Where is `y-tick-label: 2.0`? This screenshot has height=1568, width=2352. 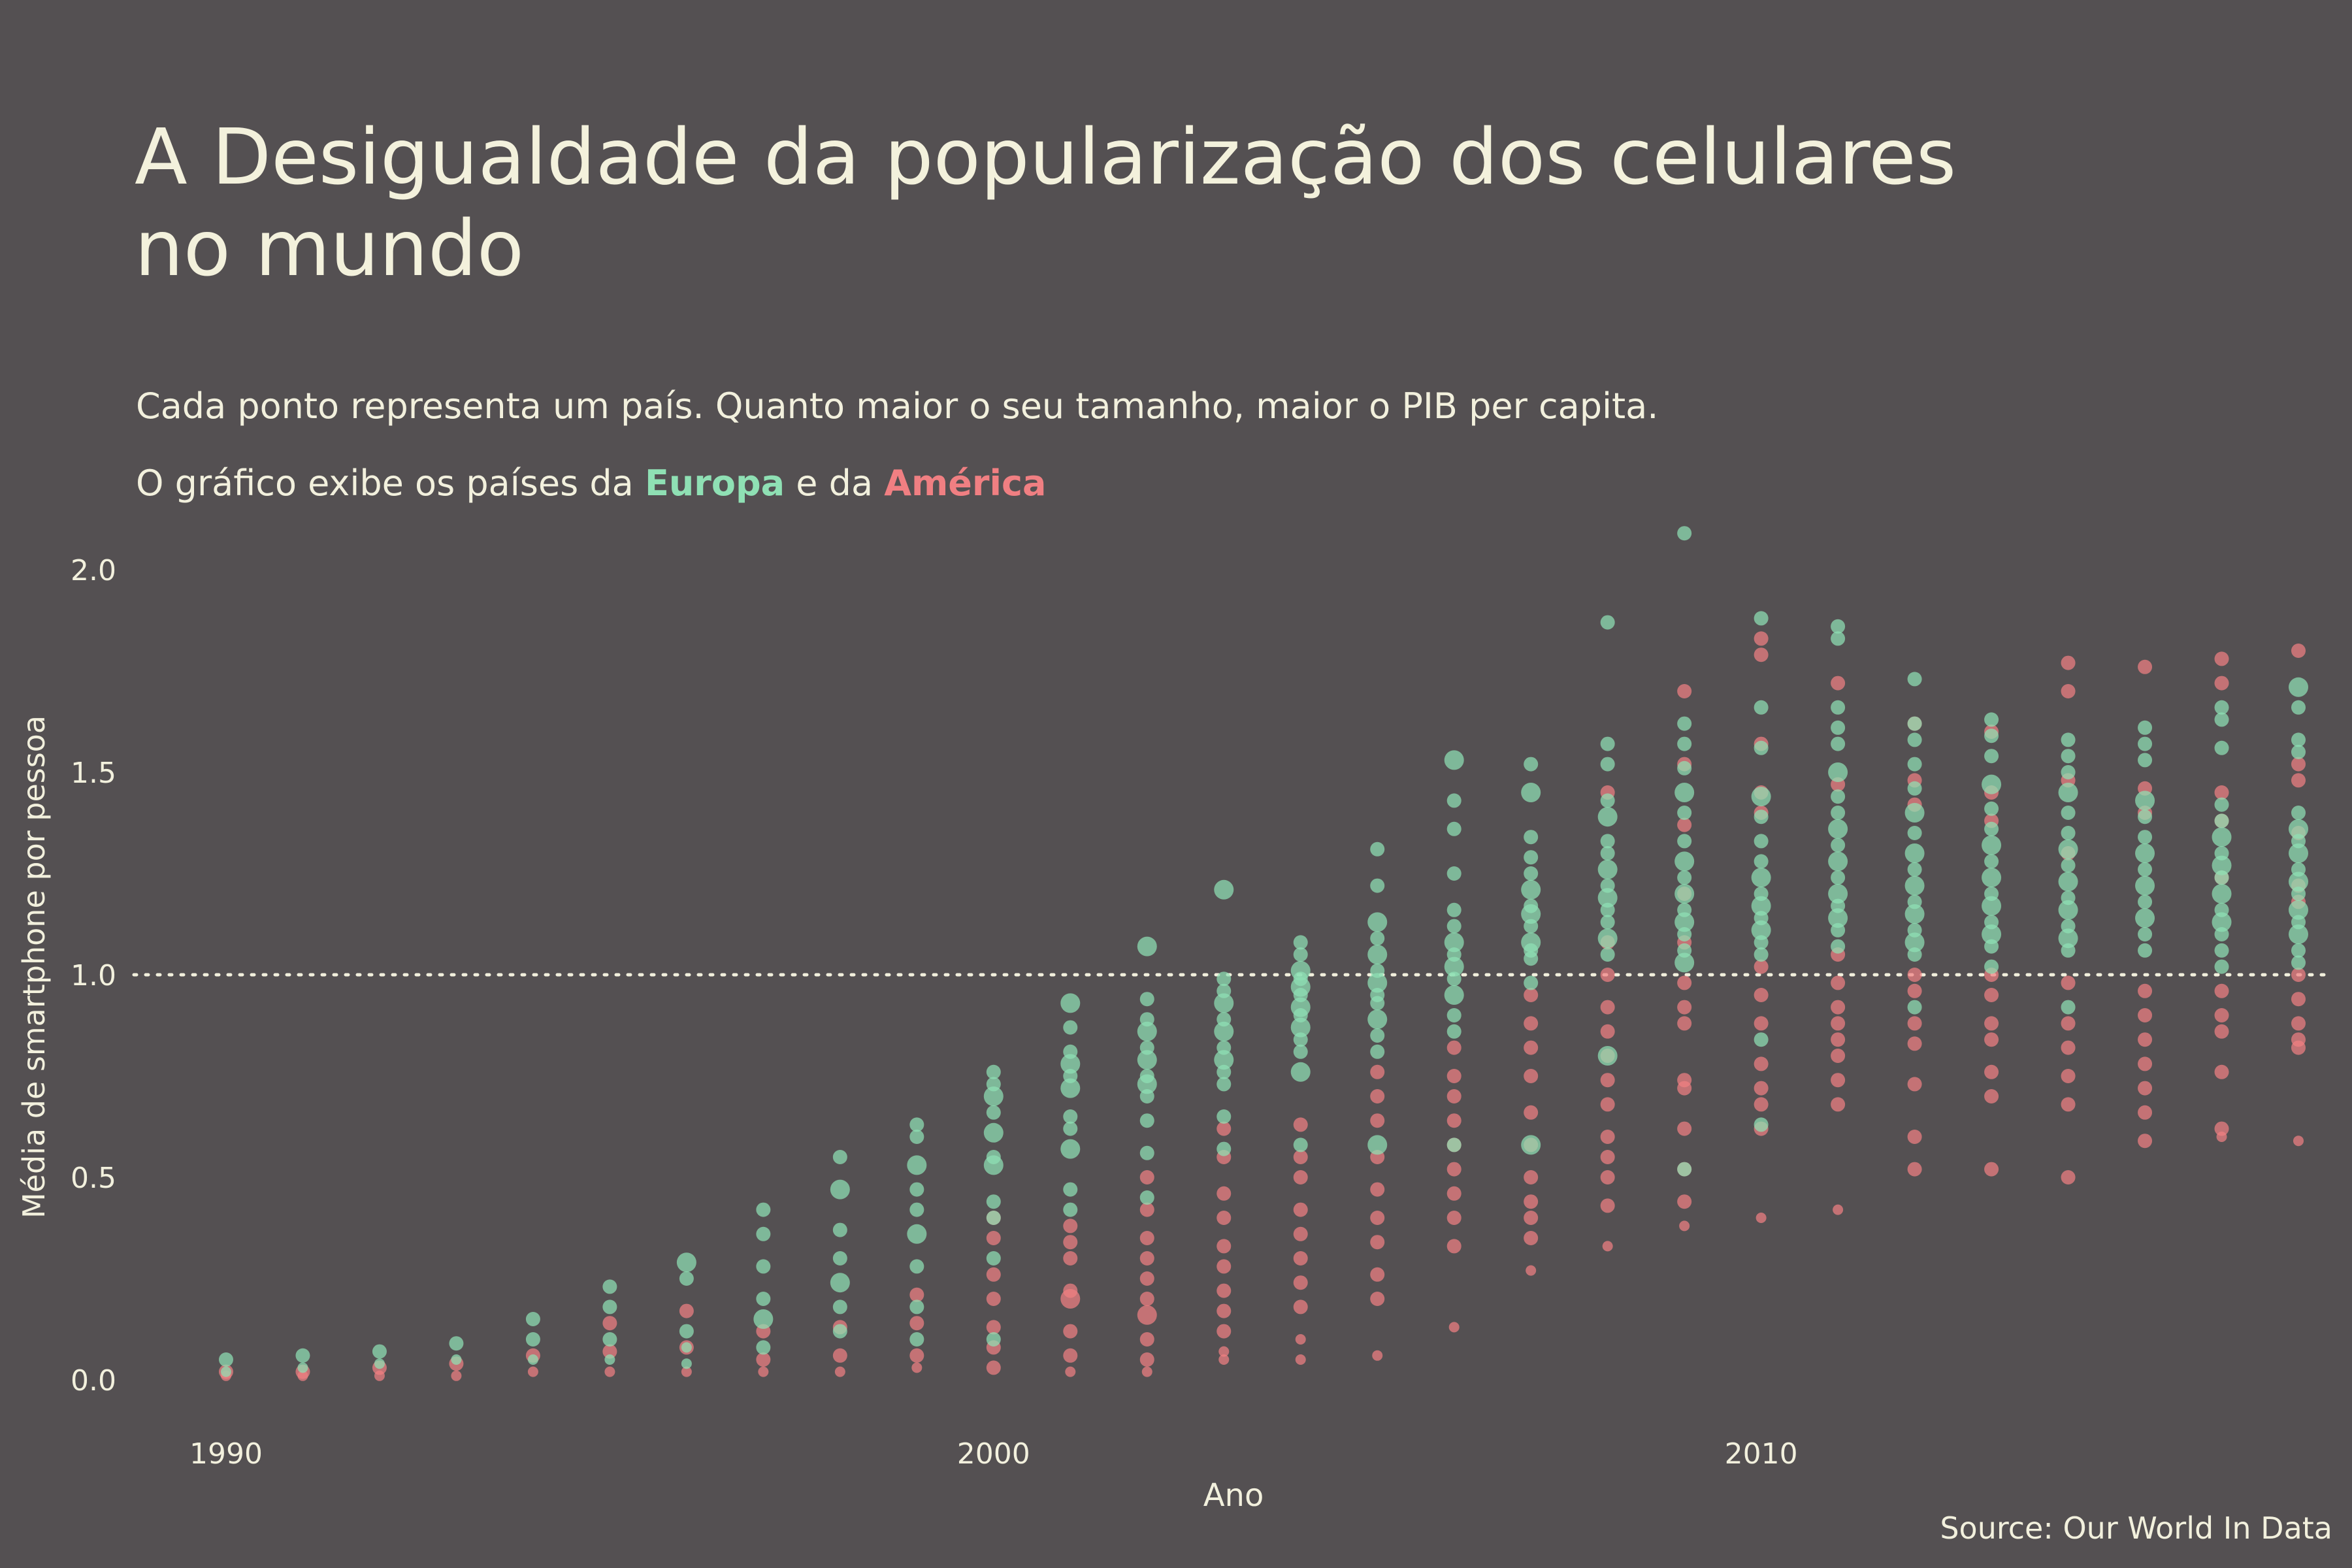 y-tick-label: 2.0 is located at coordinates (93, 570).